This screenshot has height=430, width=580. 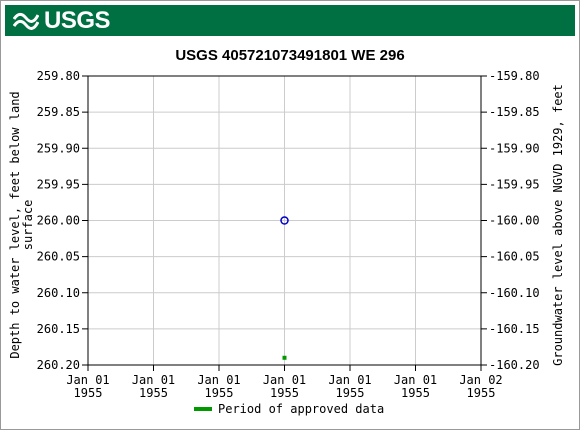 What do you see at coordinates (58, 76) in the screenshot?
I see `y-left-tick-label: 259.80` at bounding box center [58, 76].